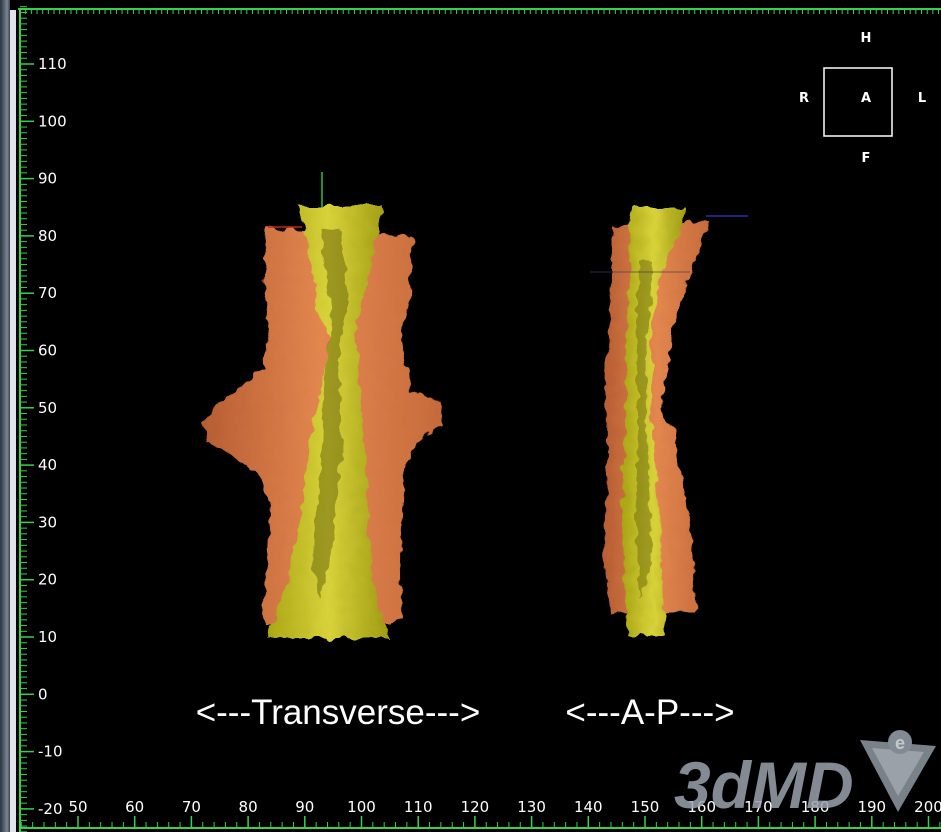  I want to click on x-tick-label: 120, so click(475, 807).